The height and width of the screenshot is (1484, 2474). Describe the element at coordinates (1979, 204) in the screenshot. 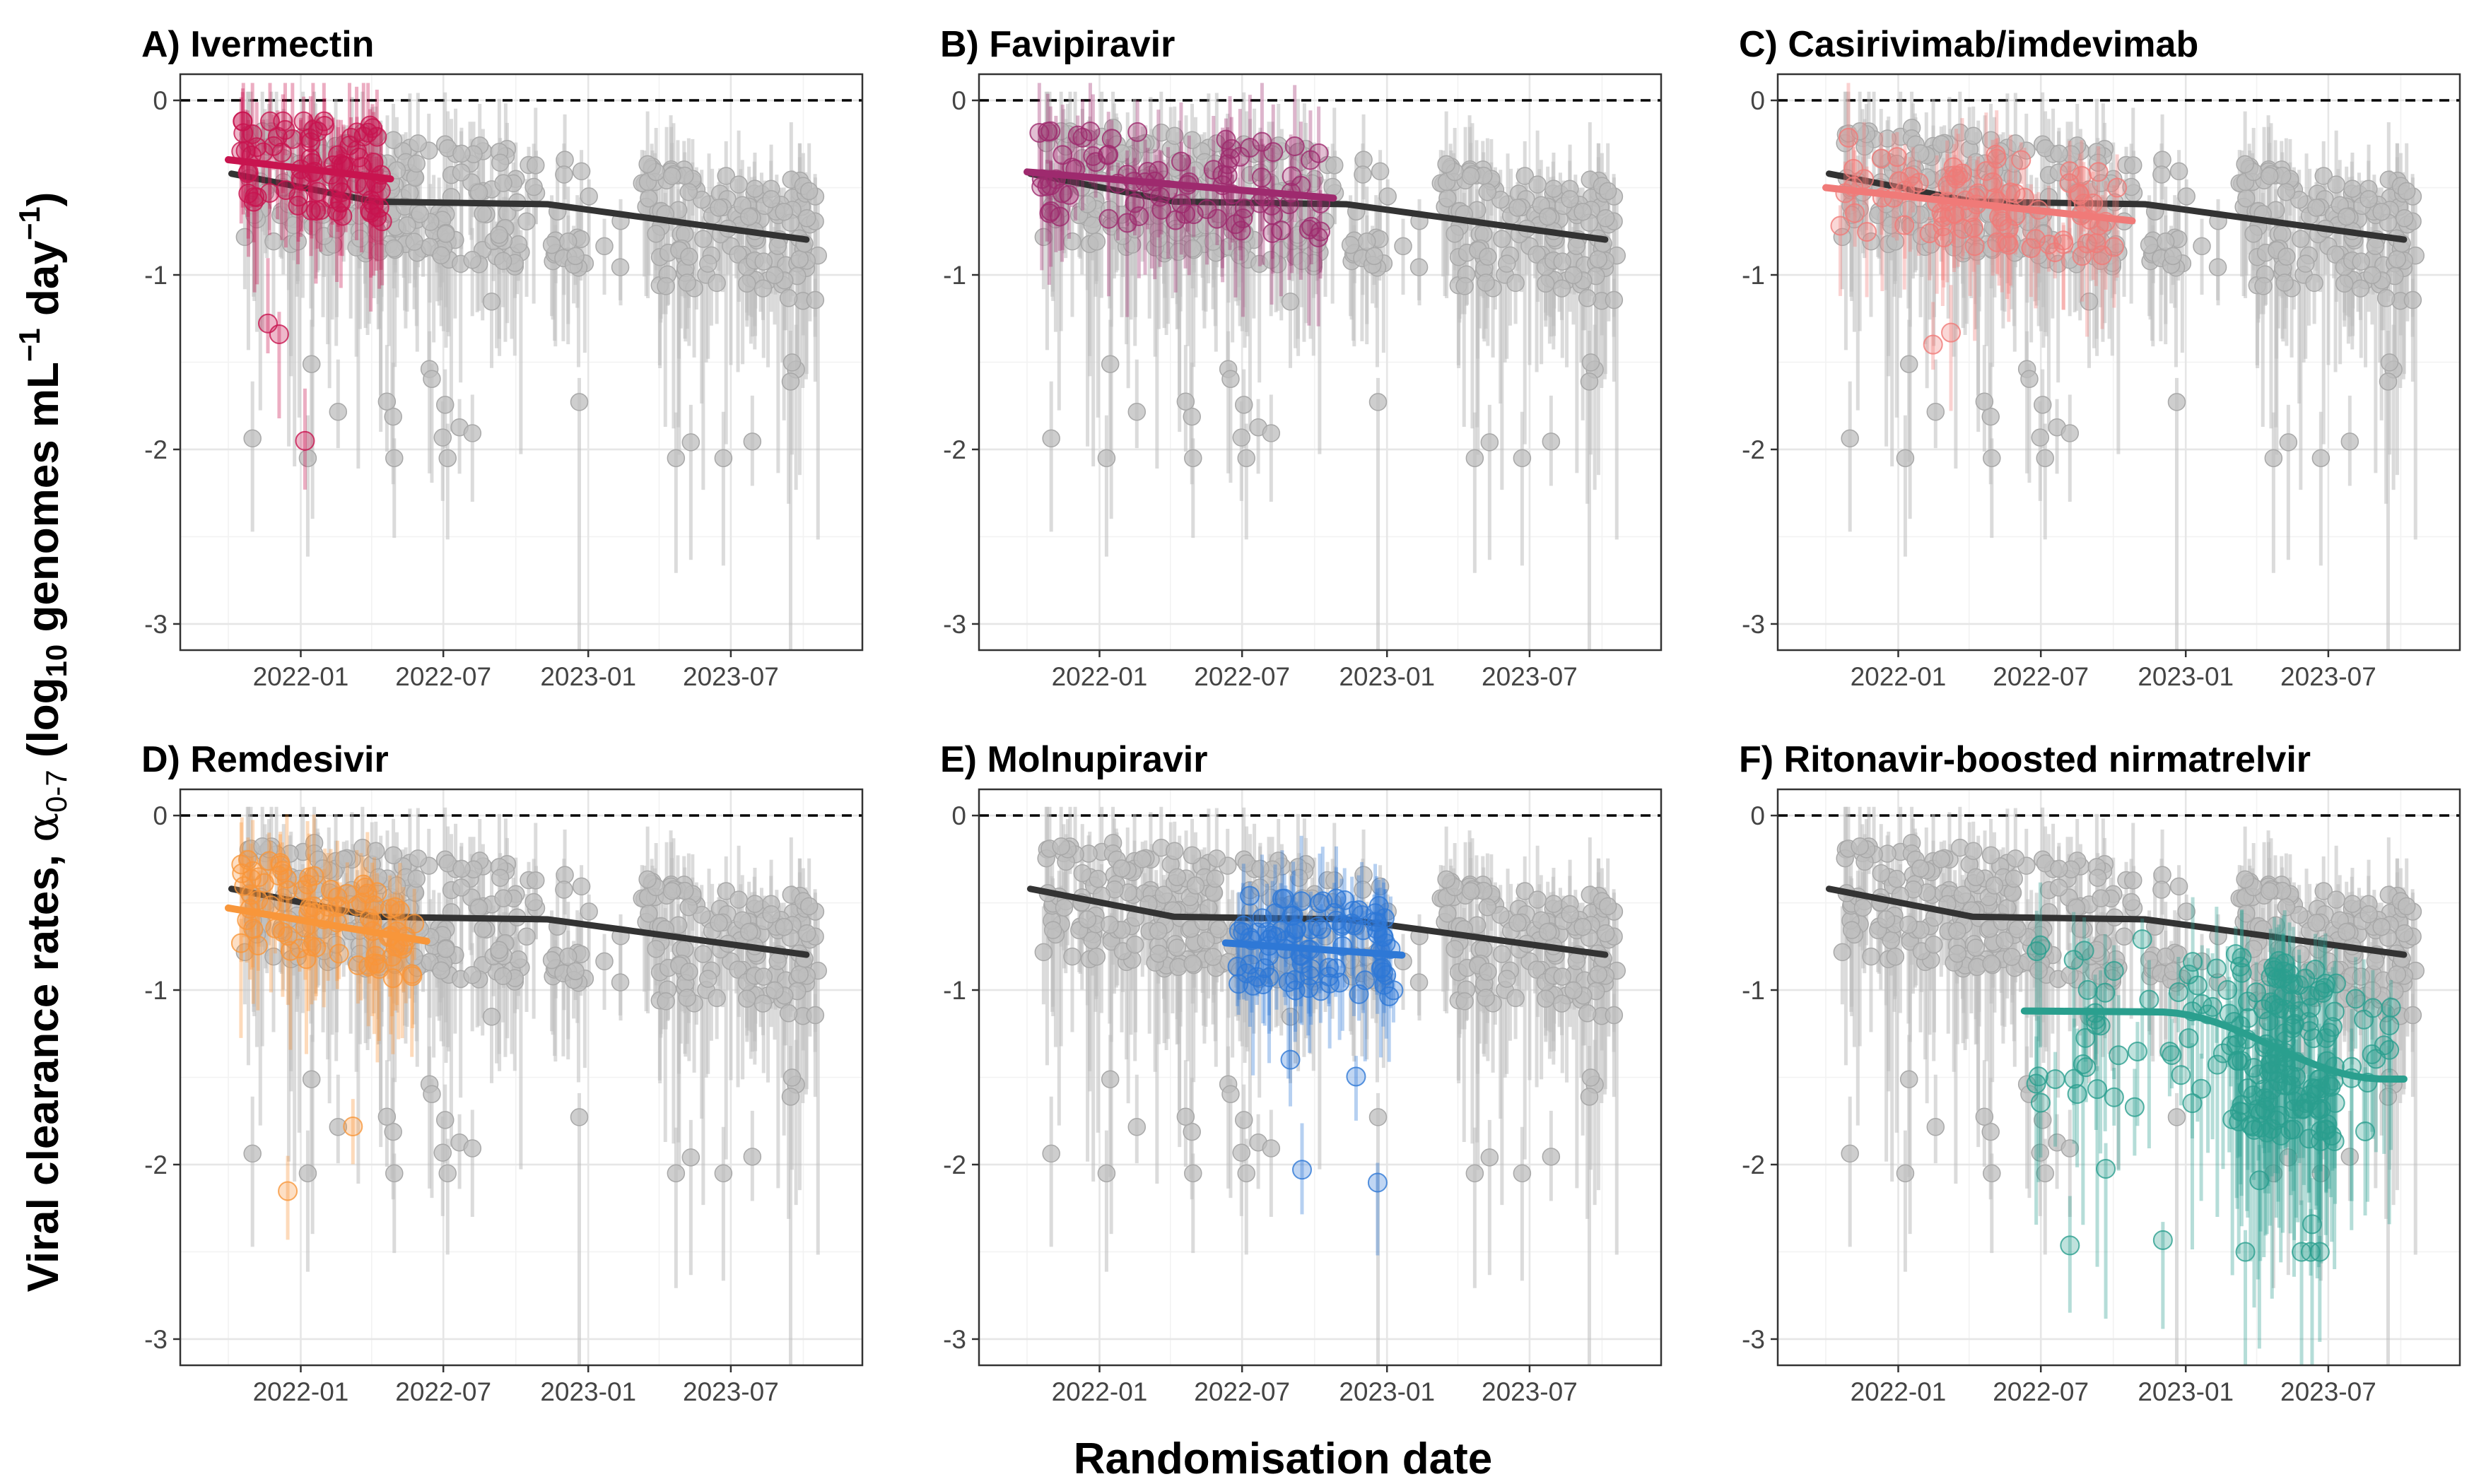

I see `arm-trend-line` at that location.